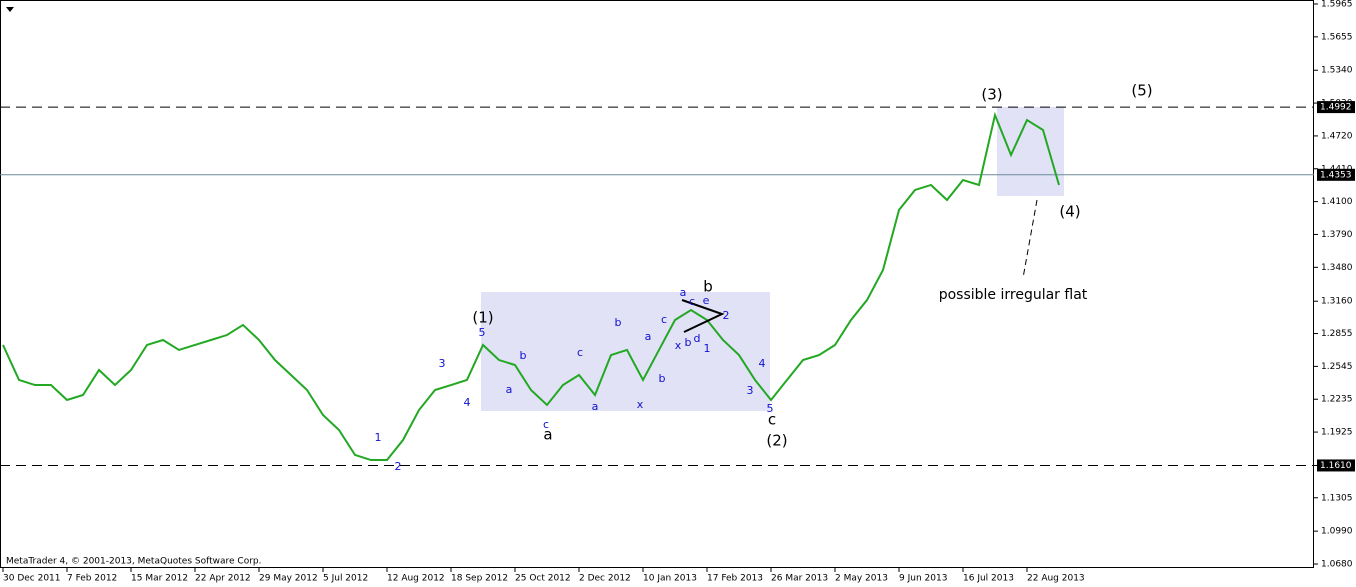  I want to click on wave-label: (3), so click(991, 95).